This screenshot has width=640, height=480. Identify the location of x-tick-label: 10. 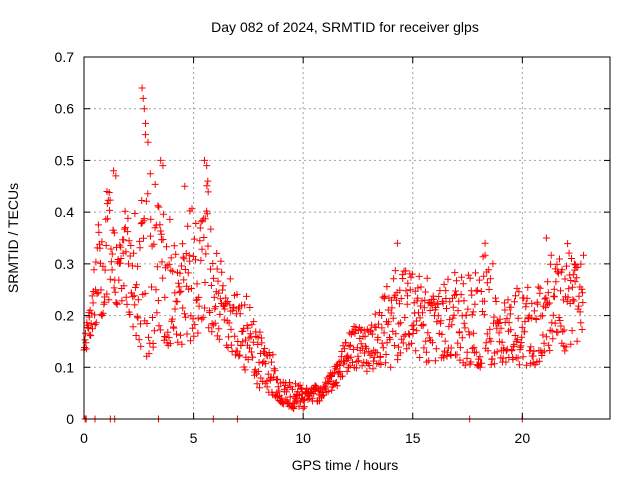
(303, 438).